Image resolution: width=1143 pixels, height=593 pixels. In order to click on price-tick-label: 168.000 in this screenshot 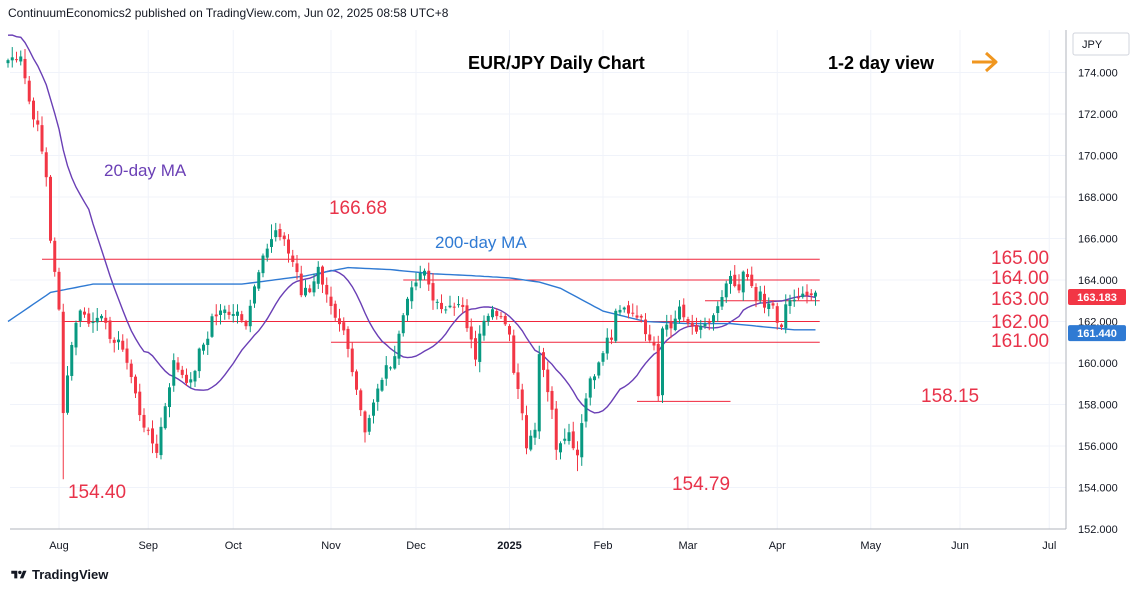, I will do `click(1098, 198)`.